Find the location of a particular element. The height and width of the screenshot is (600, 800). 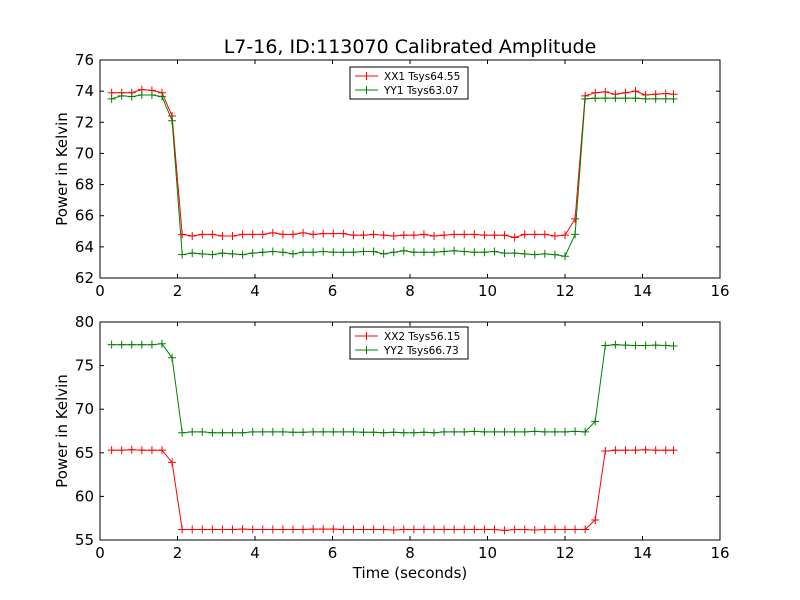

plot2-y-tick-label: 65 is located at coordinates (84, 453).